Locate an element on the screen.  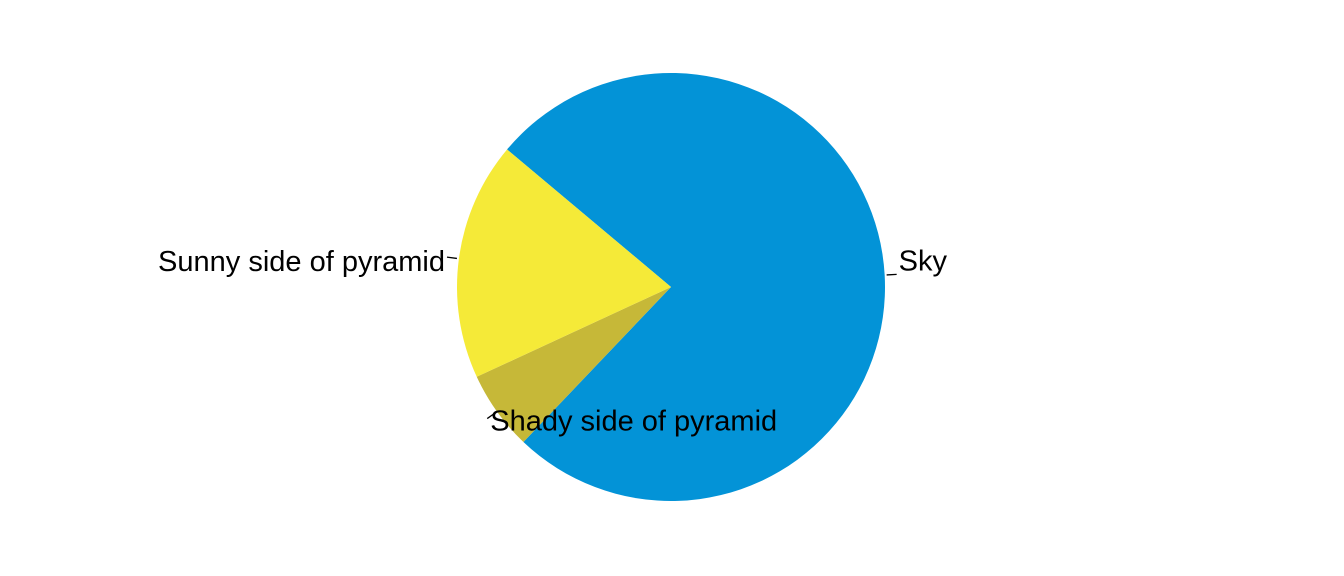
pie-slice-shady-side-of-pyramid is located at coordinates (573, 364).